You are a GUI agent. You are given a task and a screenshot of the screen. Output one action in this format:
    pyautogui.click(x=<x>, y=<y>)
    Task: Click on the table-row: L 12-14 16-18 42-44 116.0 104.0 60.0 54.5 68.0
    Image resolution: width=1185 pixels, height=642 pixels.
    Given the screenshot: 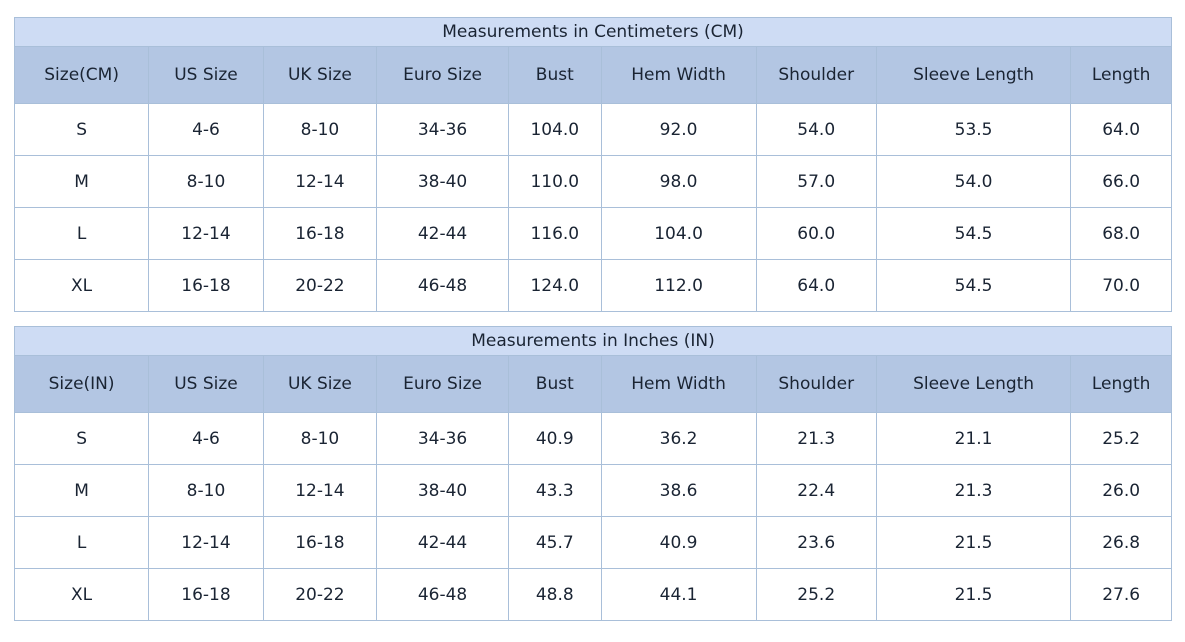 What is the action you would take?
    pyautogui.click(x=592, y=233)
    